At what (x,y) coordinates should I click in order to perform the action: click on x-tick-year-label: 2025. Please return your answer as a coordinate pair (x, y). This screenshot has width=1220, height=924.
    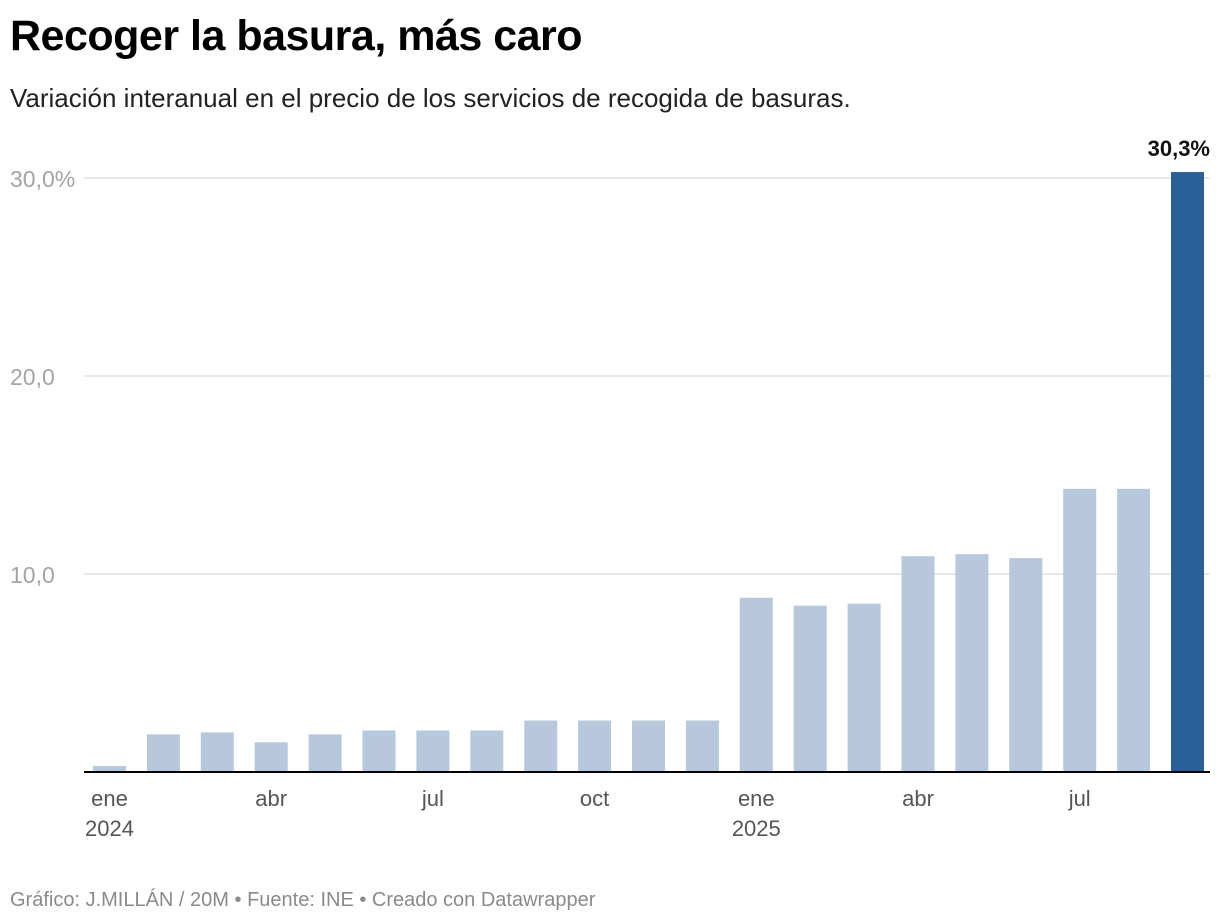
    Looking at the image, I should click on (756, 828).